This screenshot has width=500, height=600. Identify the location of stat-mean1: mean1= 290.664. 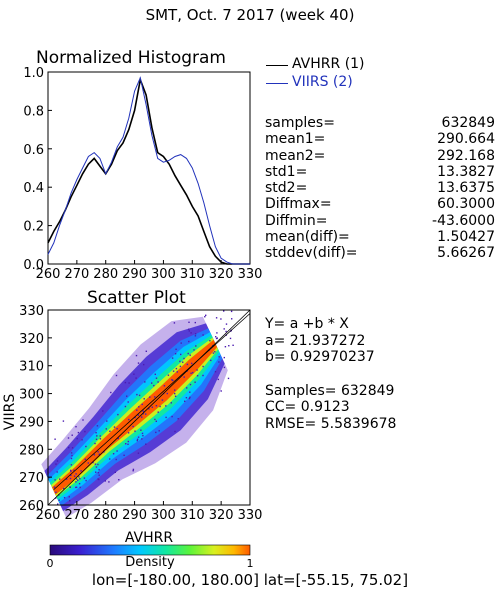
(380, 139).